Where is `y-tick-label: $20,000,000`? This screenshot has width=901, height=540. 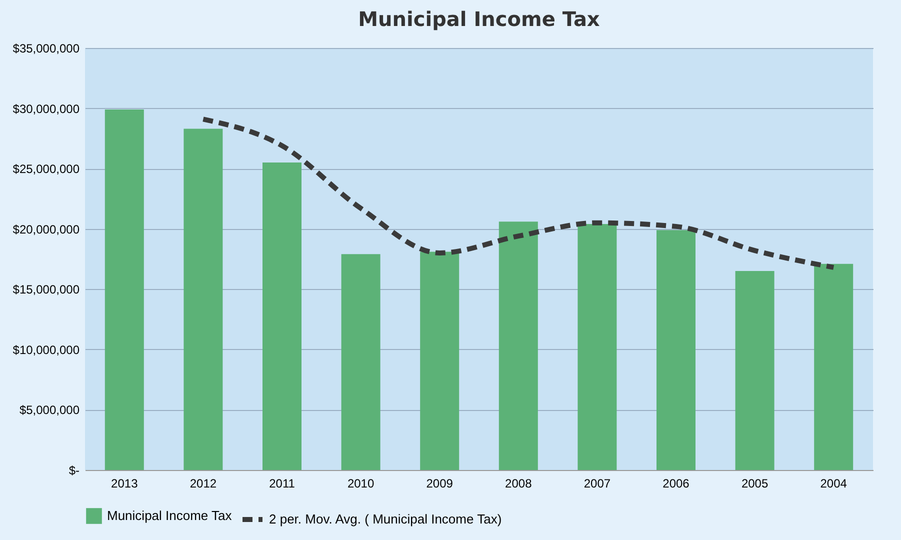 y-tick-label: $20,000,000 is located at coordinates (46, 229).